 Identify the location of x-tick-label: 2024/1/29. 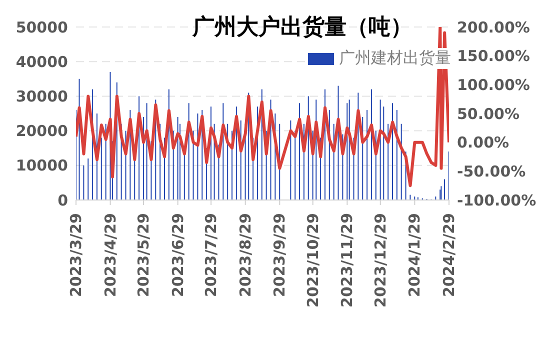
(415, 255).